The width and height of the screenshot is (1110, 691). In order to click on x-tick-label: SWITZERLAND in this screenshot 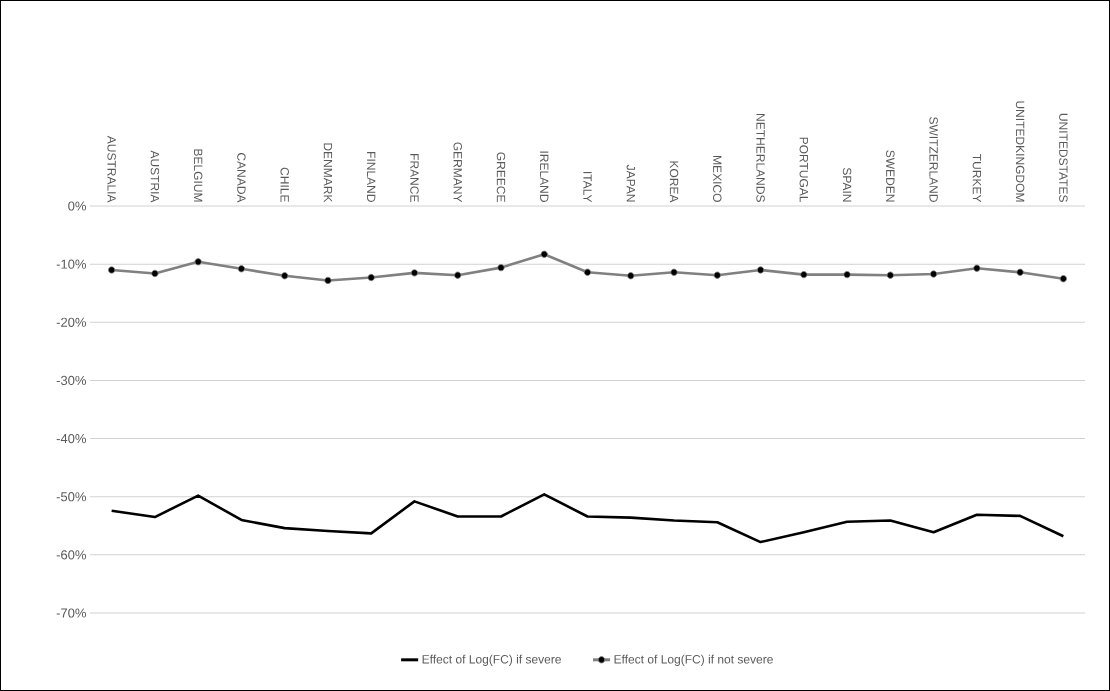, I will do `click(933, 159)`.